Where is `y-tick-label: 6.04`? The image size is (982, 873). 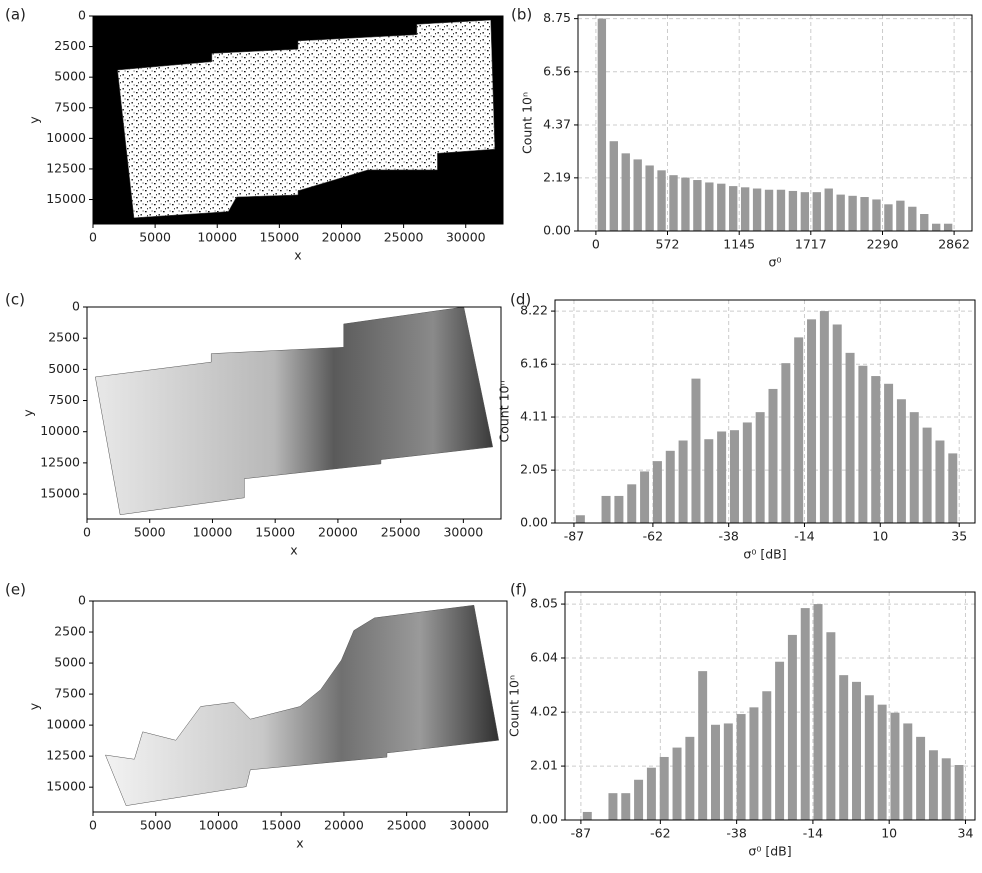
y-tick-label: 6.04 is located at coordinates (544, 656).